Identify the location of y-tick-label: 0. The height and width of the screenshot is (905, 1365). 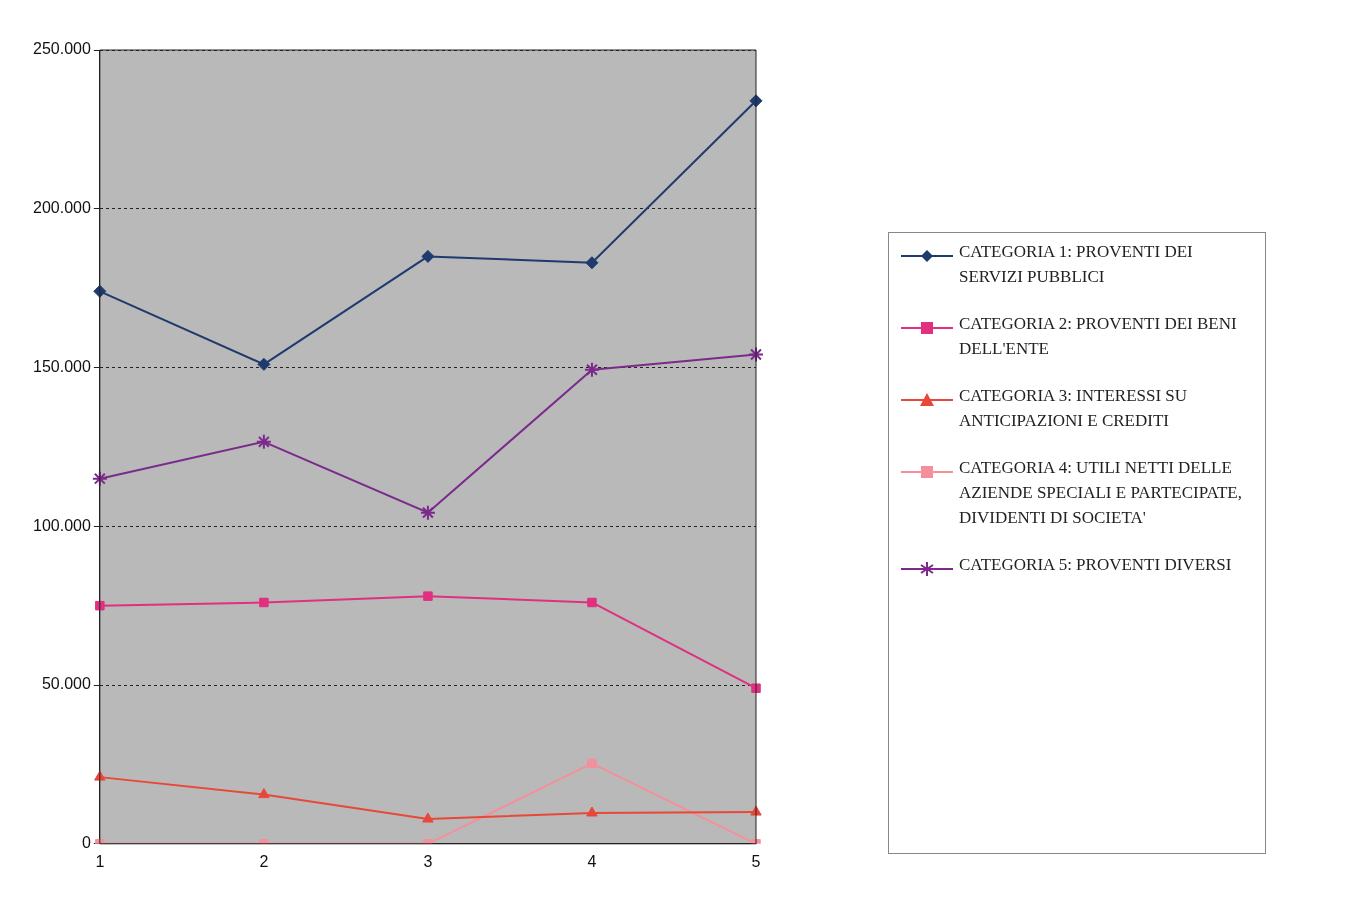
(86, 843).